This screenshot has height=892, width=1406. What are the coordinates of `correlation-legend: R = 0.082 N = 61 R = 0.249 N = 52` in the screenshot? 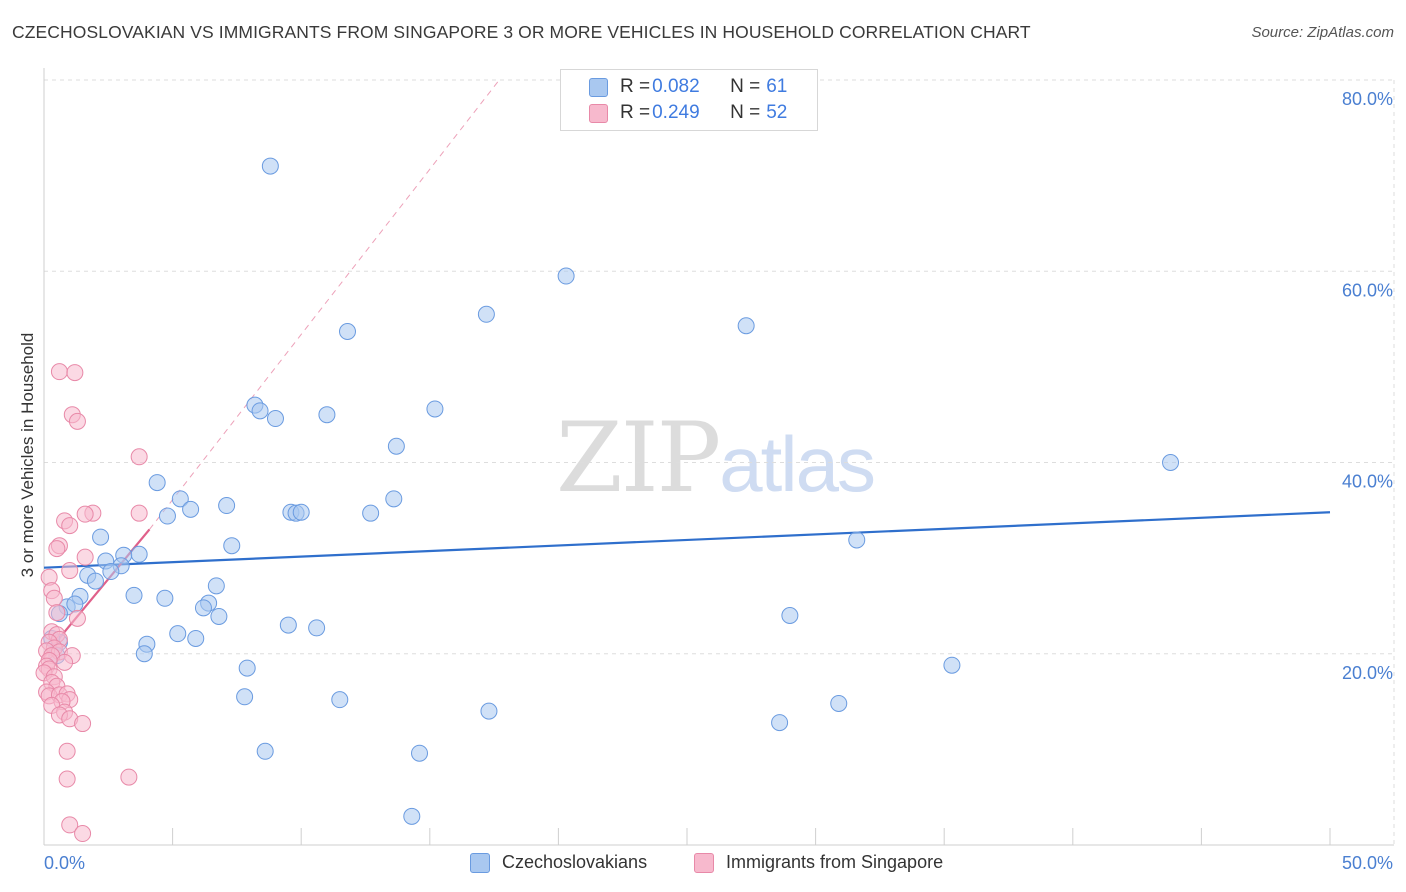 It's located at (689, 100).